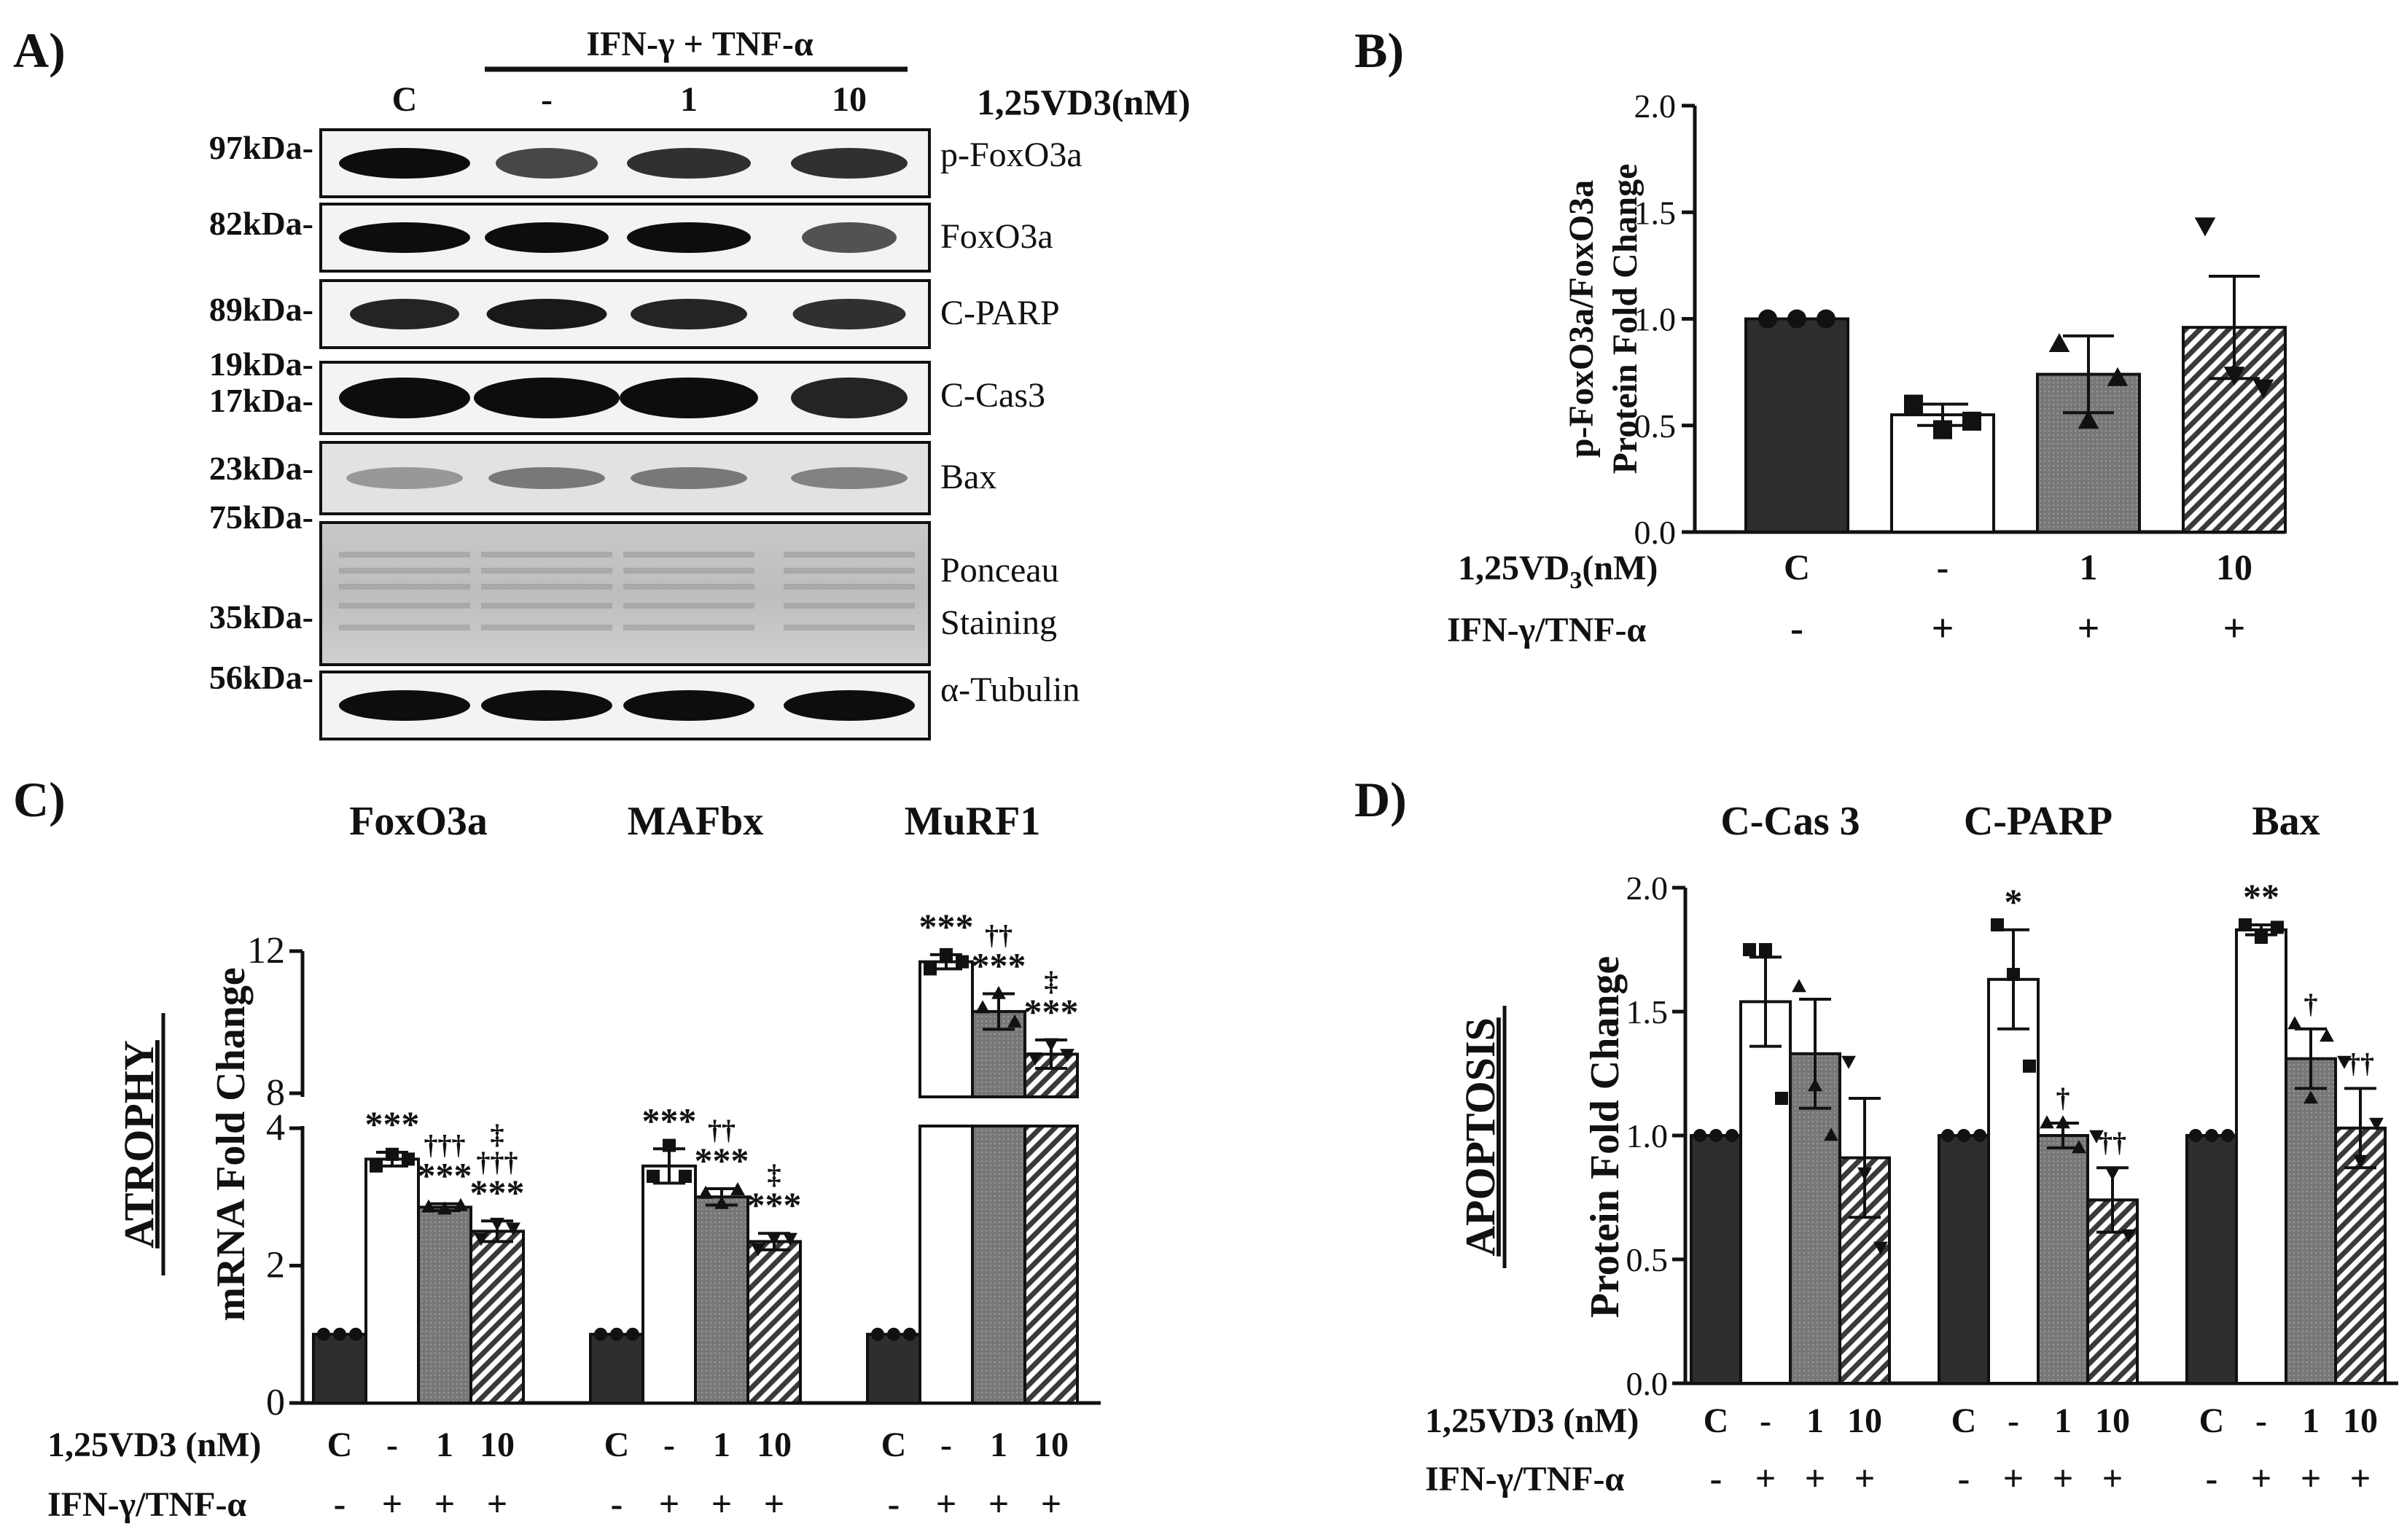  Describe the element at coordinates (2063, 1098) in the screenshot. I see `significance-mark: †` at that location.